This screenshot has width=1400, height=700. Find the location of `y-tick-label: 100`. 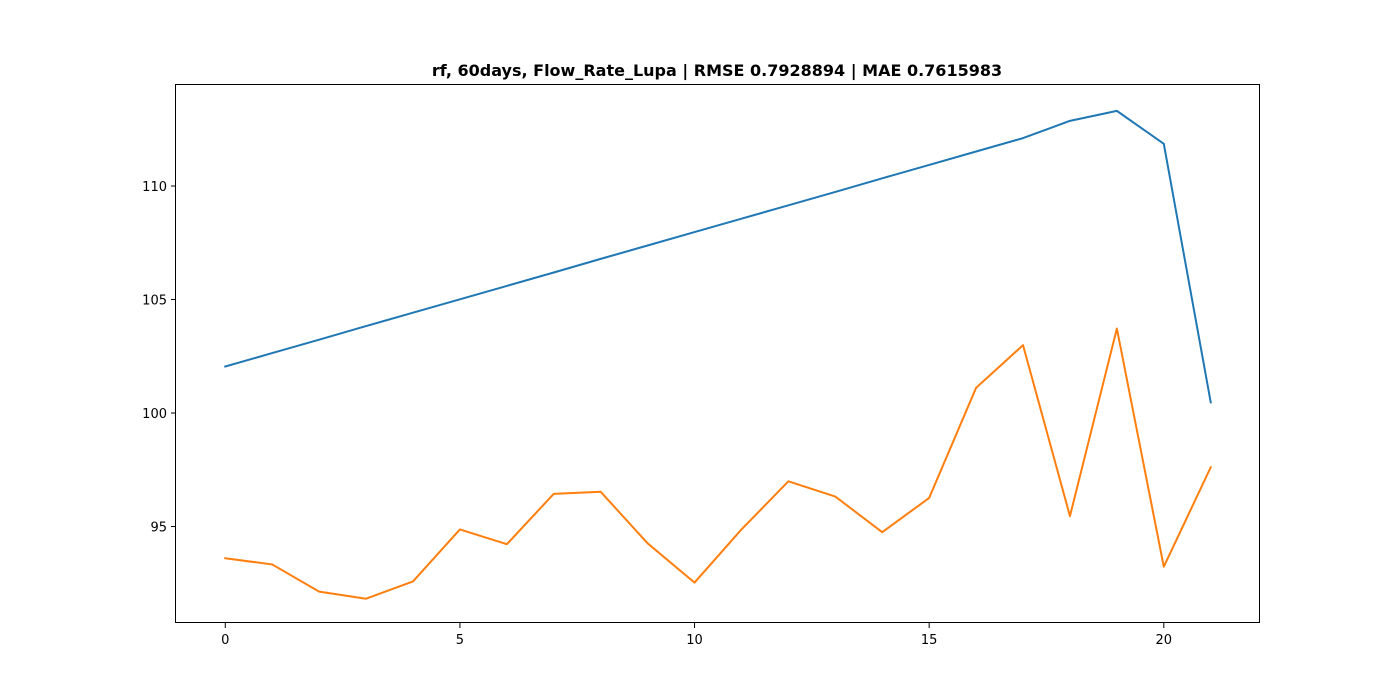

y-tick-label: 100 is located at coordinates (154, 414).